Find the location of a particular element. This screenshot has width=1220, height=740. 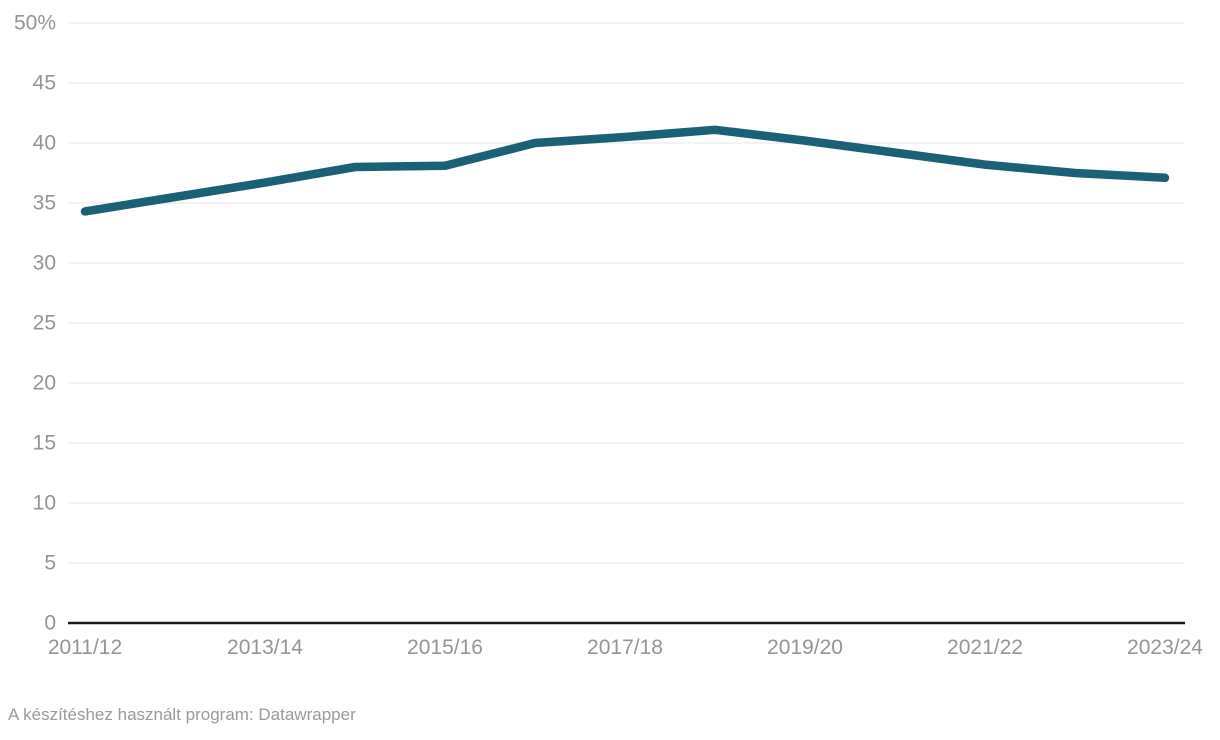

data-line is located at coordinates (625, 170).